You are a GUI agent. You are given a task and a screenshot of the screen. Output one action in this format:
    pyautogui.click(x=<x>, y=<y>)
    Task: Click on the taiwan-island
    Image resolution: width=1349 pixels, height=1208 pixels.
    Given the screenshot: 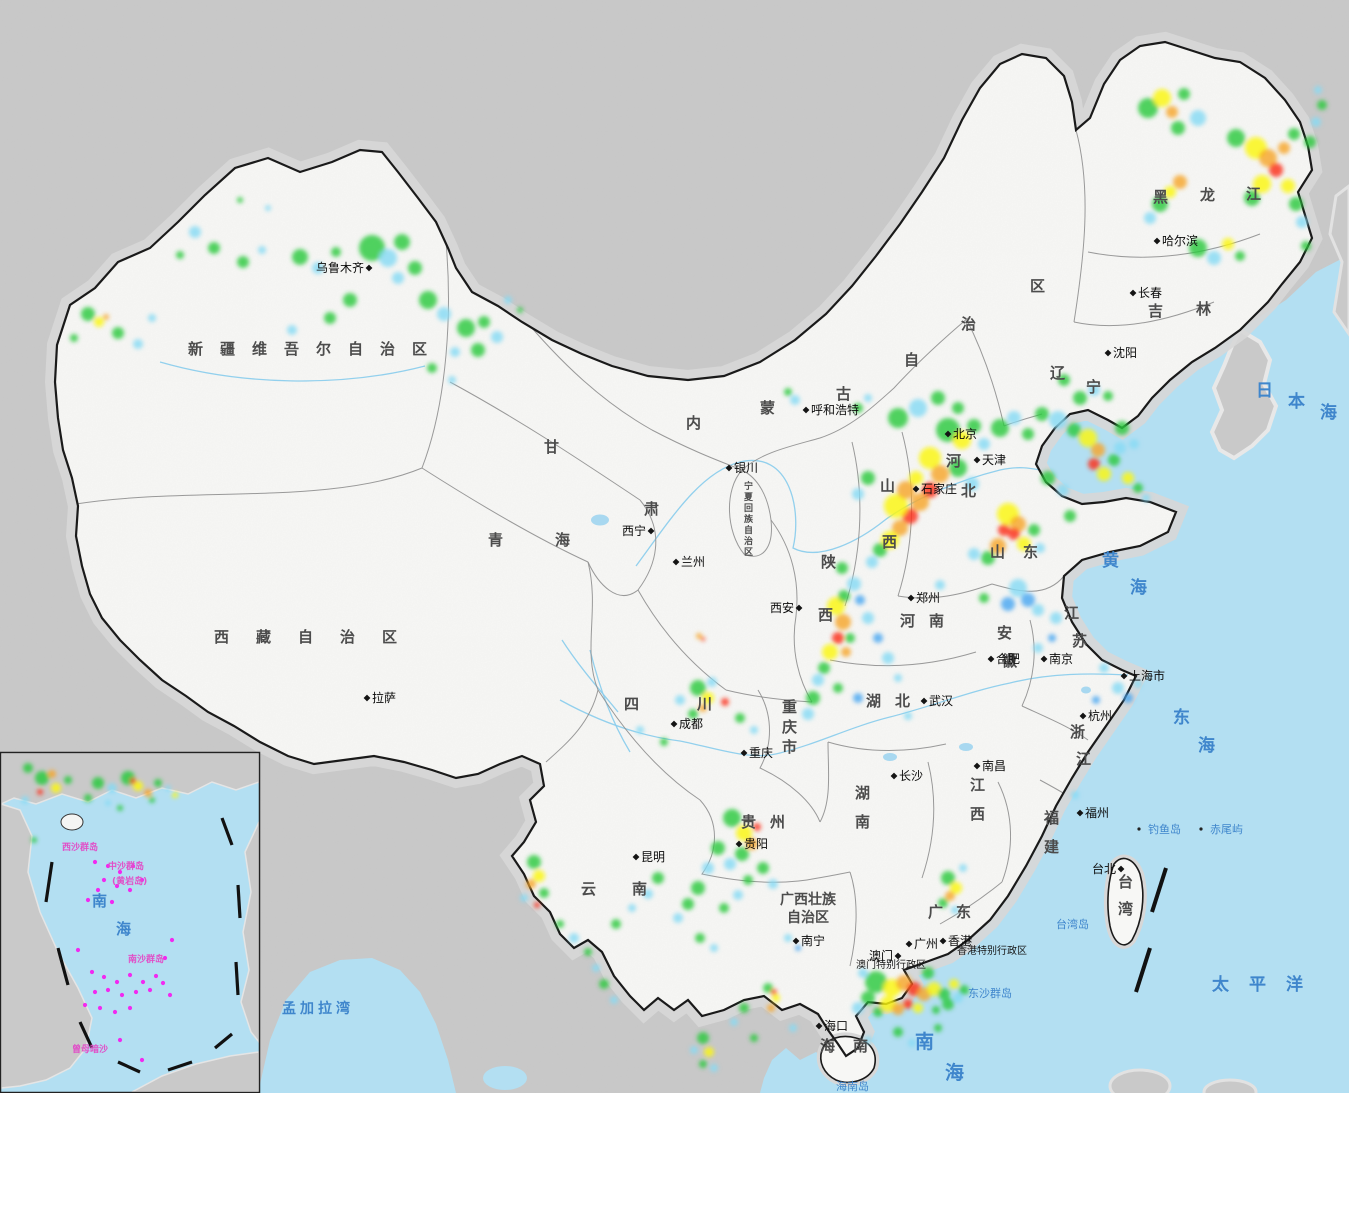 What is the action you would take?
    pyautogui.click(x=1125, y=901)
    